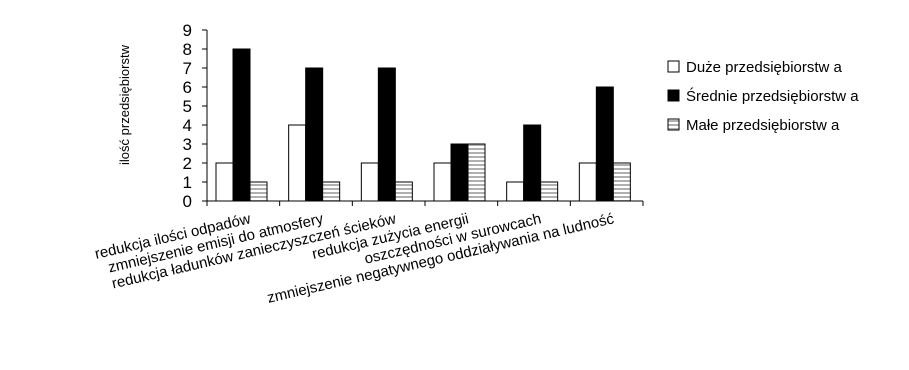 This screenshot has width=909, height=370. What do you see at coordinates (124, 104) in the screenshot?
I see `y-axis-label: ilość przedsiębiorstw` at bounding box center [124, 104].